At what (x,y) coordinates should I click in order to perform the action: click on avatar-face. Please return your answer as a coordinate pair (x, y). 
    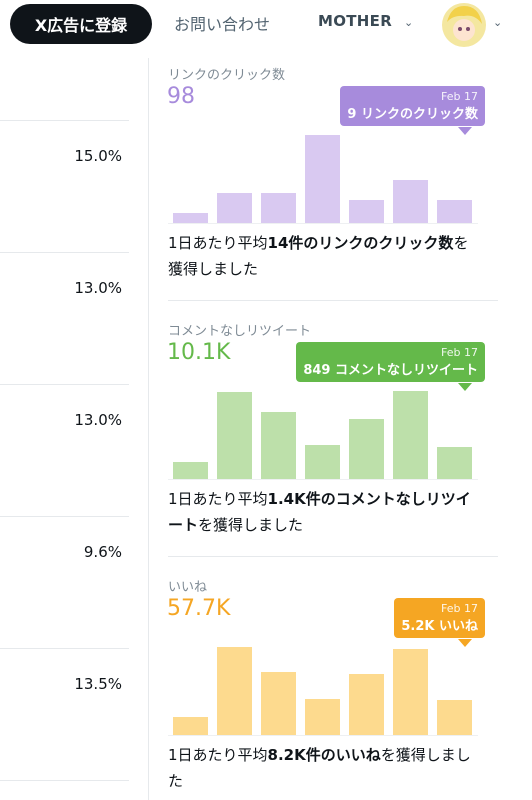
    Looking at the image, I should click on (464, 30).